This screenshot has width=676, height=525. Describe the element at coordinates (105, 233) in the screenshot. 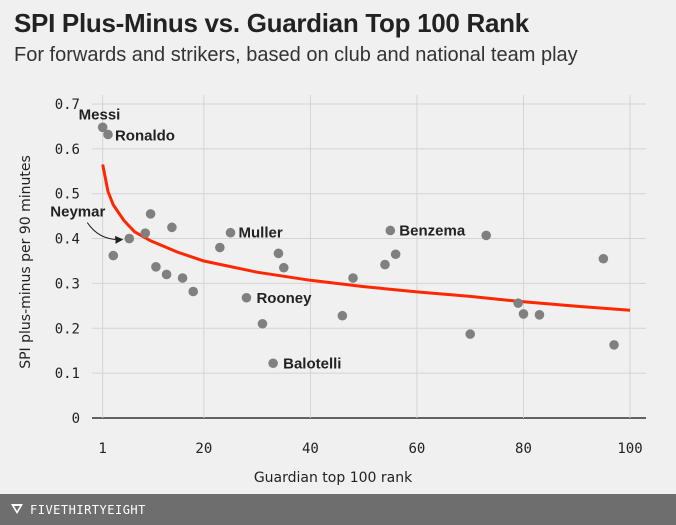

I see `annotation-arrow` at that location.